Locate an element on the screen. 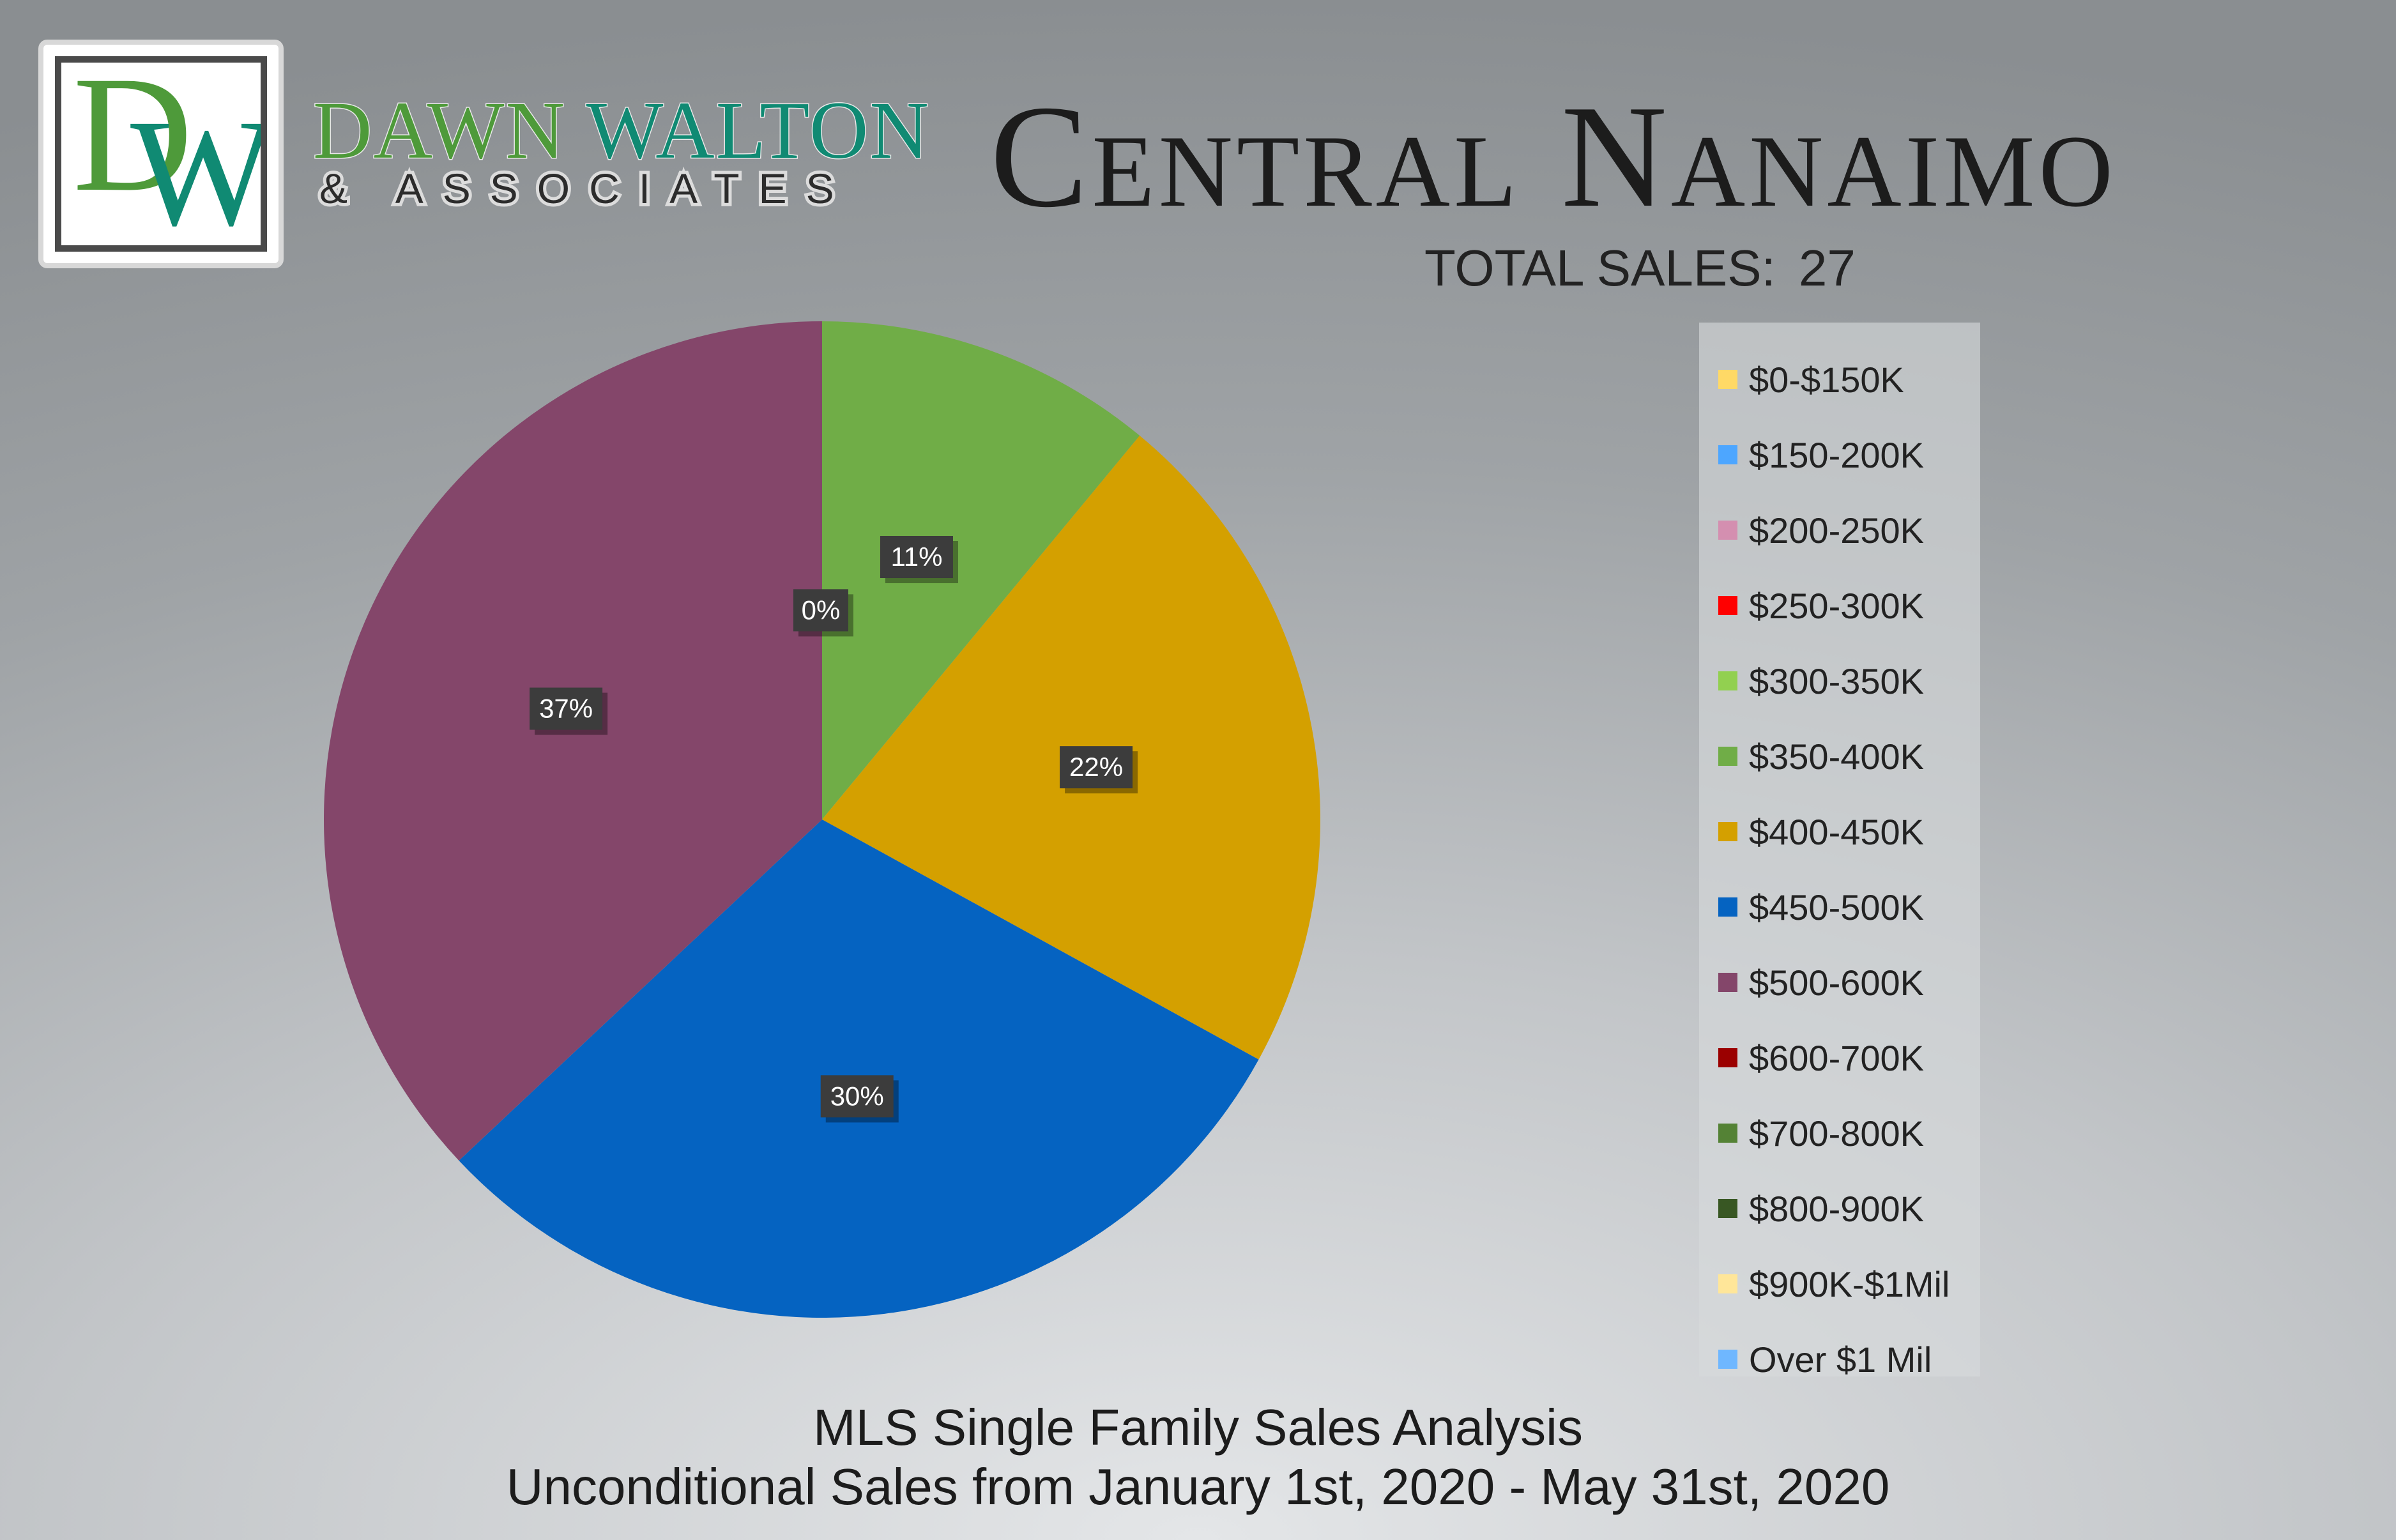 This screenshot has height=1540, width=2396. legend-item-0-150k: $0-$150K is located at coordinates (1849, 379).